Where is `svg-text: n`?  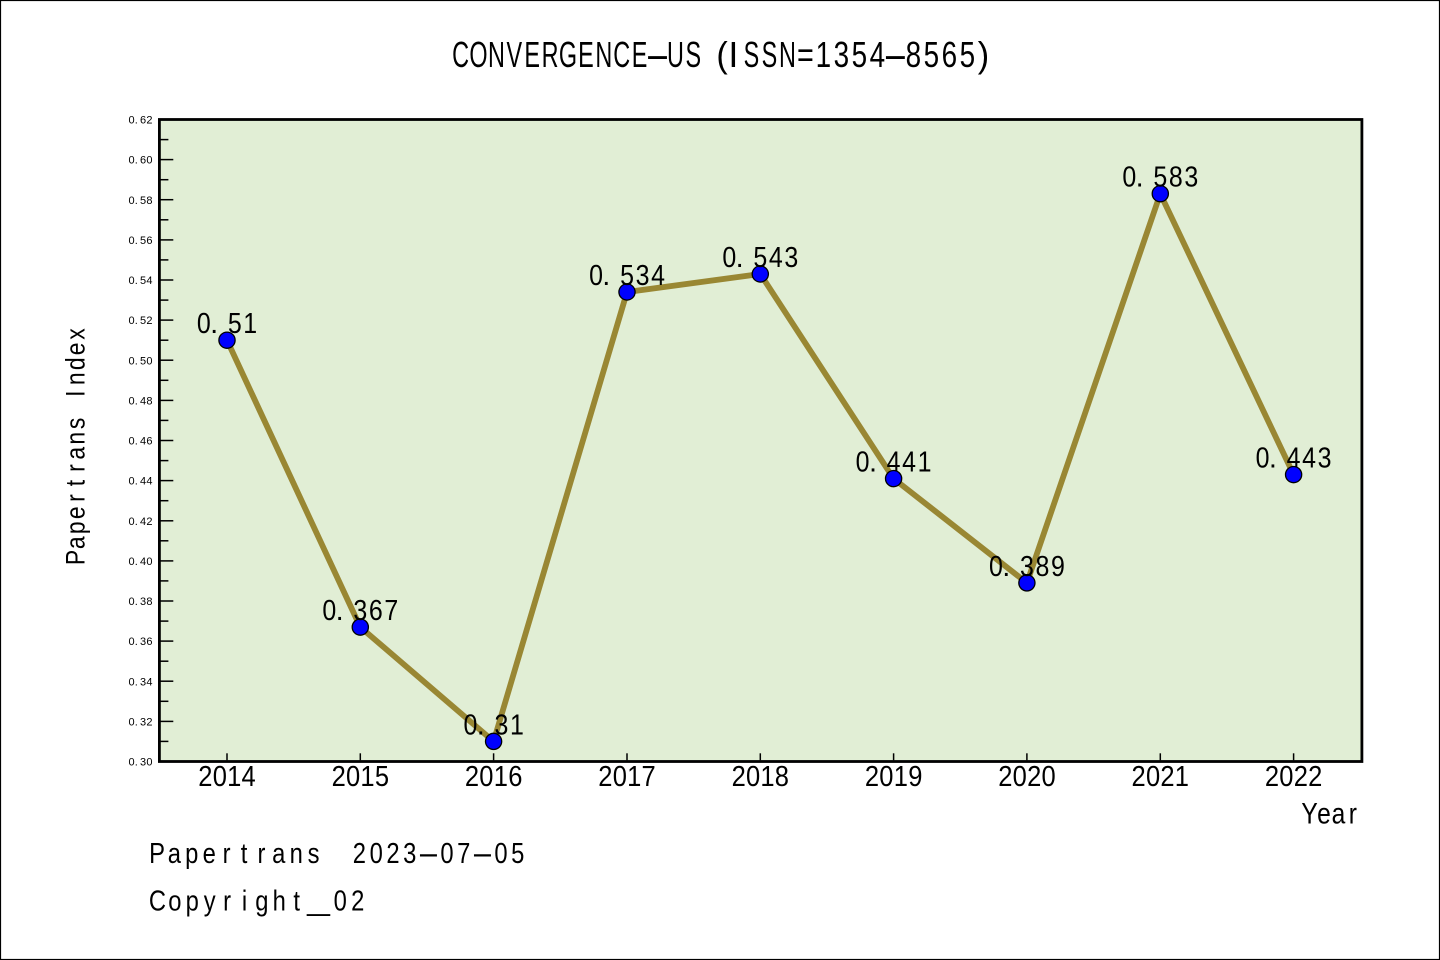 svg-text: n is located at coordinates (76, 438).